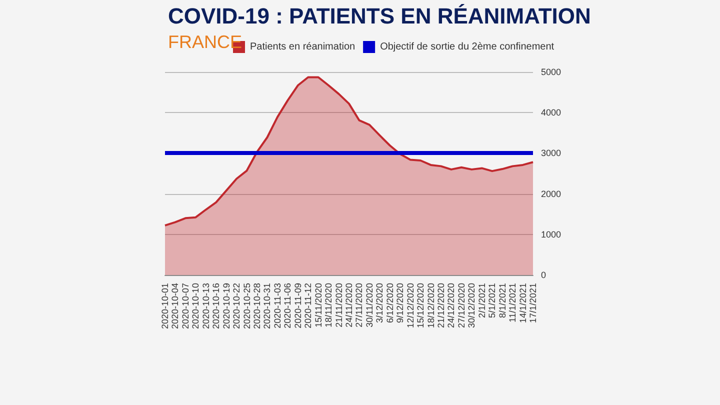 The image size is (720, 405). Describe the element at coordinates (410, 305) in the screenshot. I see `x-tick-label: 12/12/2020` at that location.